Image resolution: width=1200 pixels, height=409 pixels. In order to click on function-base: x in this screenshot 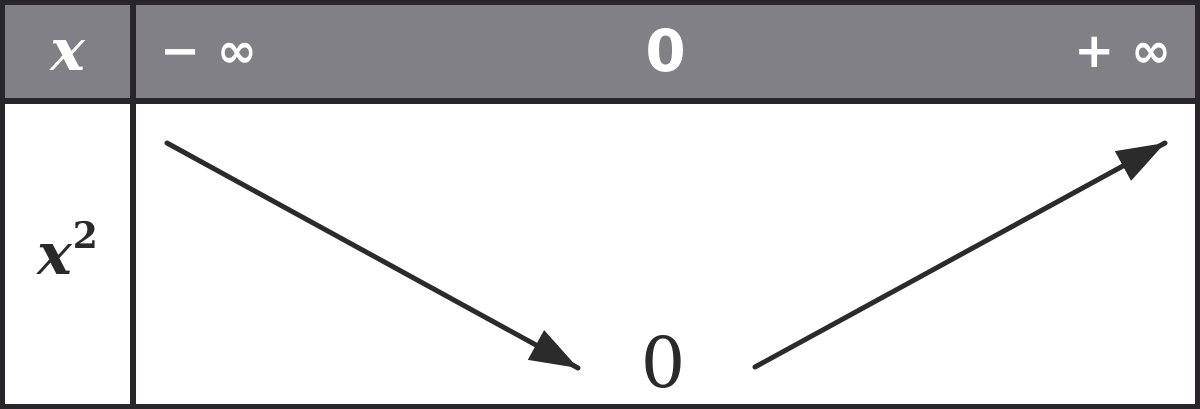, I will do `click(54, 254)`.